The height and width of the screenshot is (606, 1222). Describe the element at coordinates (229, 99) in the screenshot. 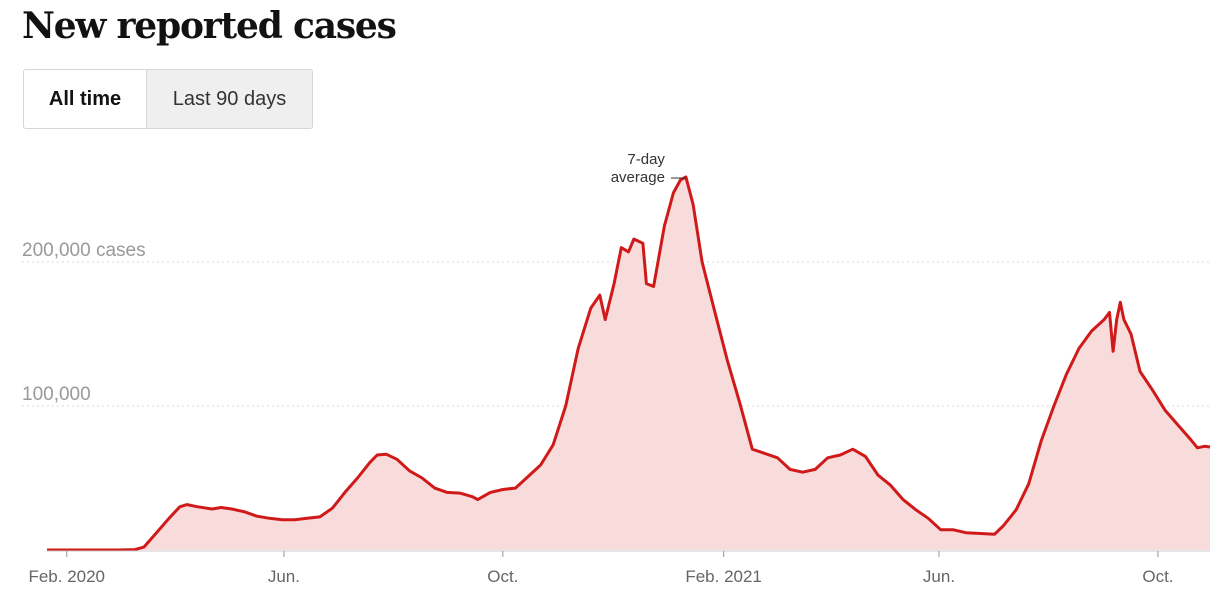

I see `last-90-days-button: Last 90 days` at that location.